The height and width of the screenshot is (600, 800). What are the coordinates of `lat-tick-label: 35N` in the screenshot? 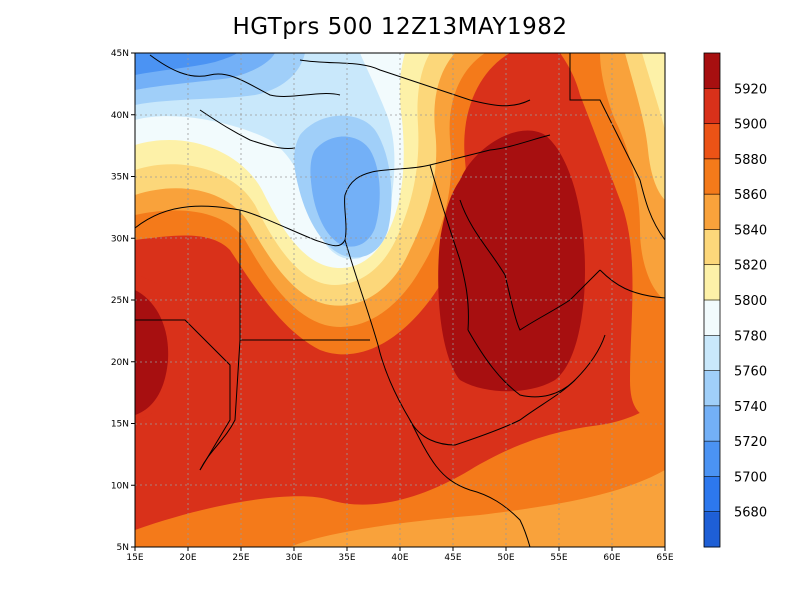 It's located at (120, 178).